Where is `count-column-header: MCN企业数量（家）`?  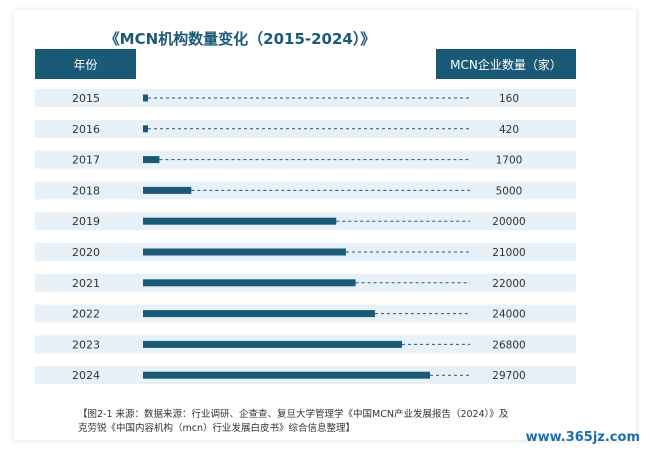
count-column-header: MCN企业数量（家） is located at coordinates (506, 64).